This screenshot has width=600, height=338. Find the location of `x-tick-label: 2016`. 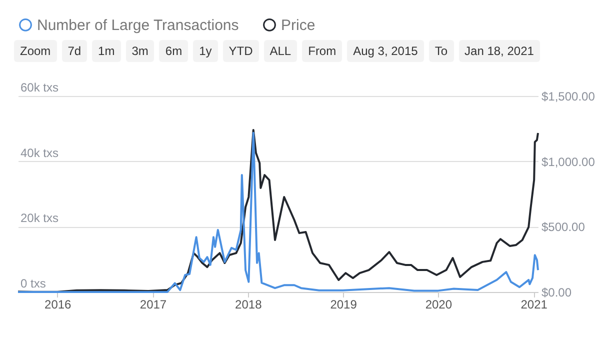

x-tick-label: 2016 is located at coordinates (58, 305).